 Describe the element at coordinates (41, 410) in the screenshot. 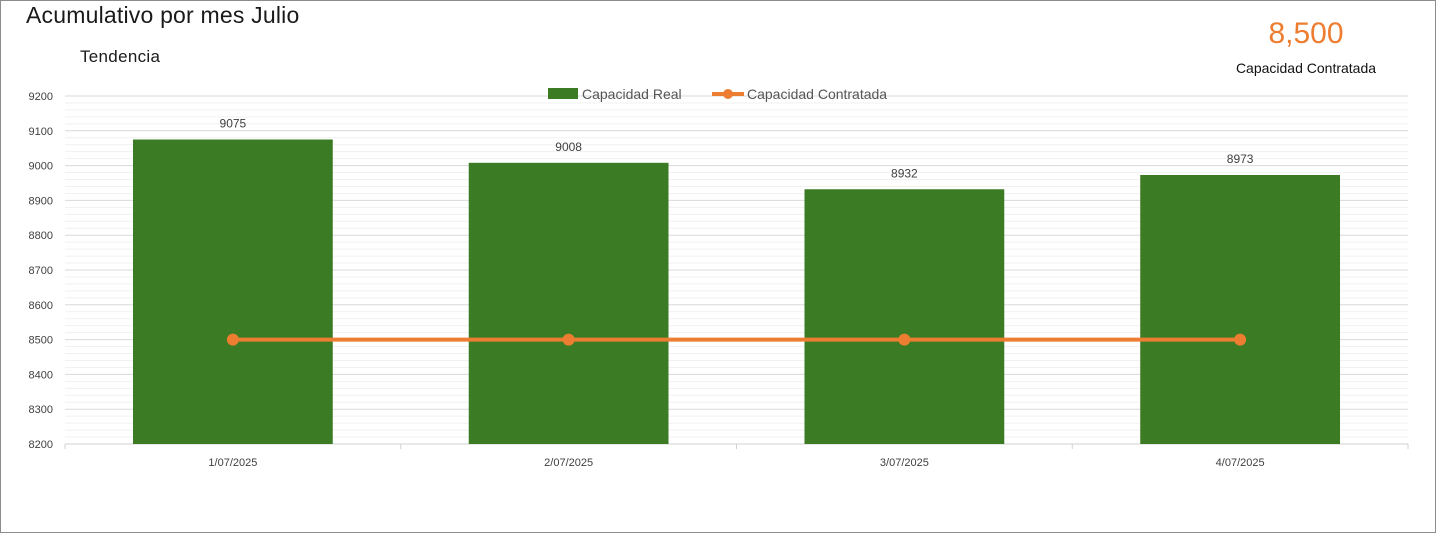

I see `y-tick-label: 8300` at that location.